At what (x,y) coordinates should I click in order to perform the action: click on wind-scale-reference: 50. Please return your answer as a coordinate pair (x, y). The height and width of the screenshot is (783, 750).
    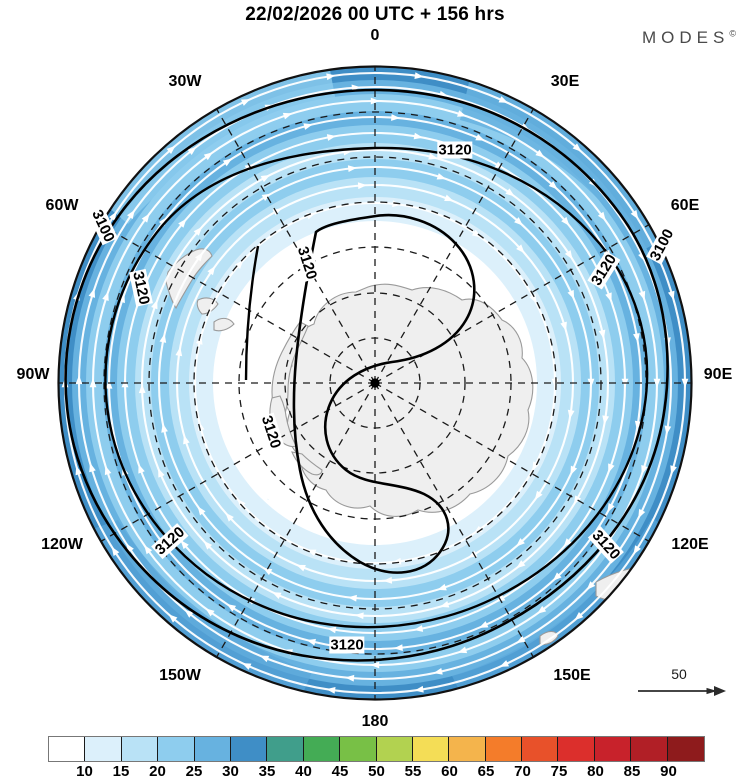
    Looking at the image, I should click on (686, 687).